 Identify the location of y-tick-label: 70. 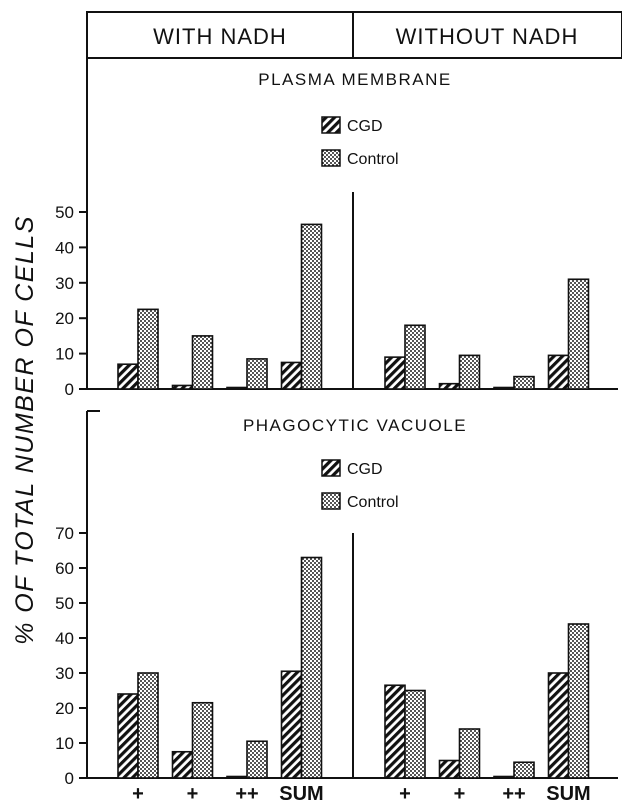
(64, 533).